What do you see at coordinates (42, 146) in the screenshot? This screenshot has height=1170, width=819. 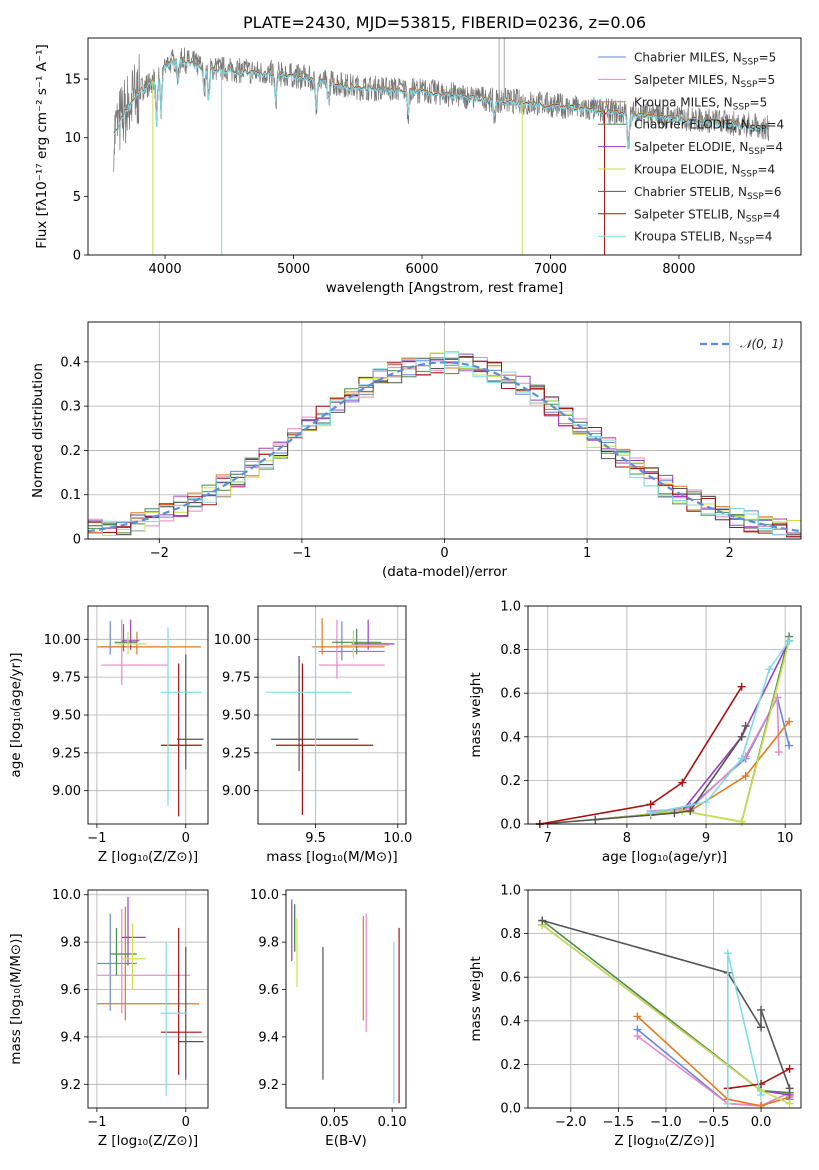 I see `y-axis-label: Flux [fλ10⁻¹⁷ erg cm⁻² s⁻¹ A⁻¹]` at bounding box center [42, 146].